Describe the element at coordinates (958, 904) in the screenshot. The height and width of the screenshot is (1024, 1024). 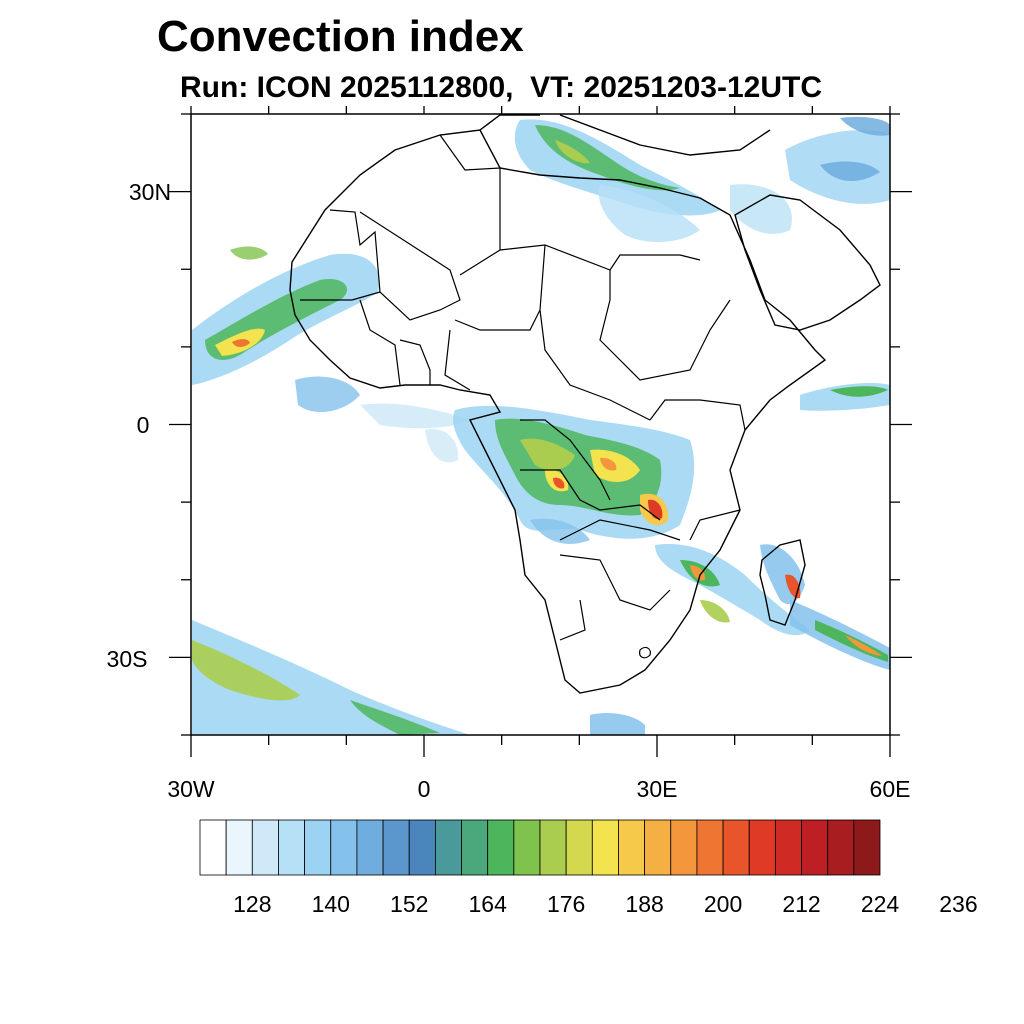
I see `colorbar-tick-label: 236` at that location.